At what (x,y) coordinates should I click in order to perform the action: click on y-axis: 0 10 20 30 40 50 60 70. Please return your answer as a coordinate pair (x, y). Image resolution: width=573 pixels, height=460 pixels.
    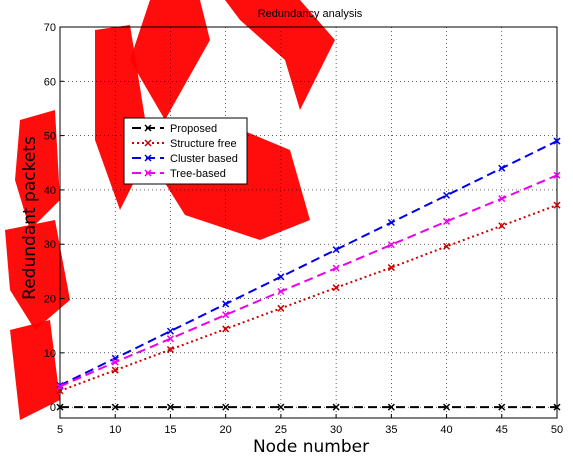
    Looking at the image, I should click on (54, 218).